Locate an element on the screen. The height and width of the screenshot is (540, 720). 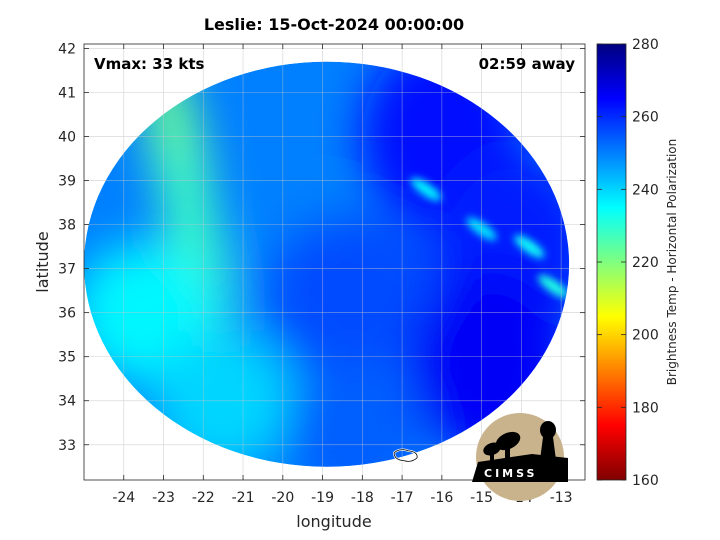
x-tick-label: -20 is located at coordinates (282, 498).